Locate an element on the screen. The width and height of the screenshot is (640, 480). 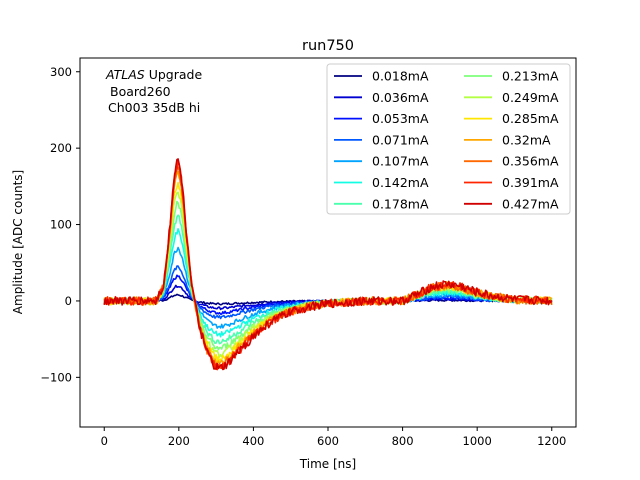
y-tick-label: 100 is located at coordinates (61, 225).